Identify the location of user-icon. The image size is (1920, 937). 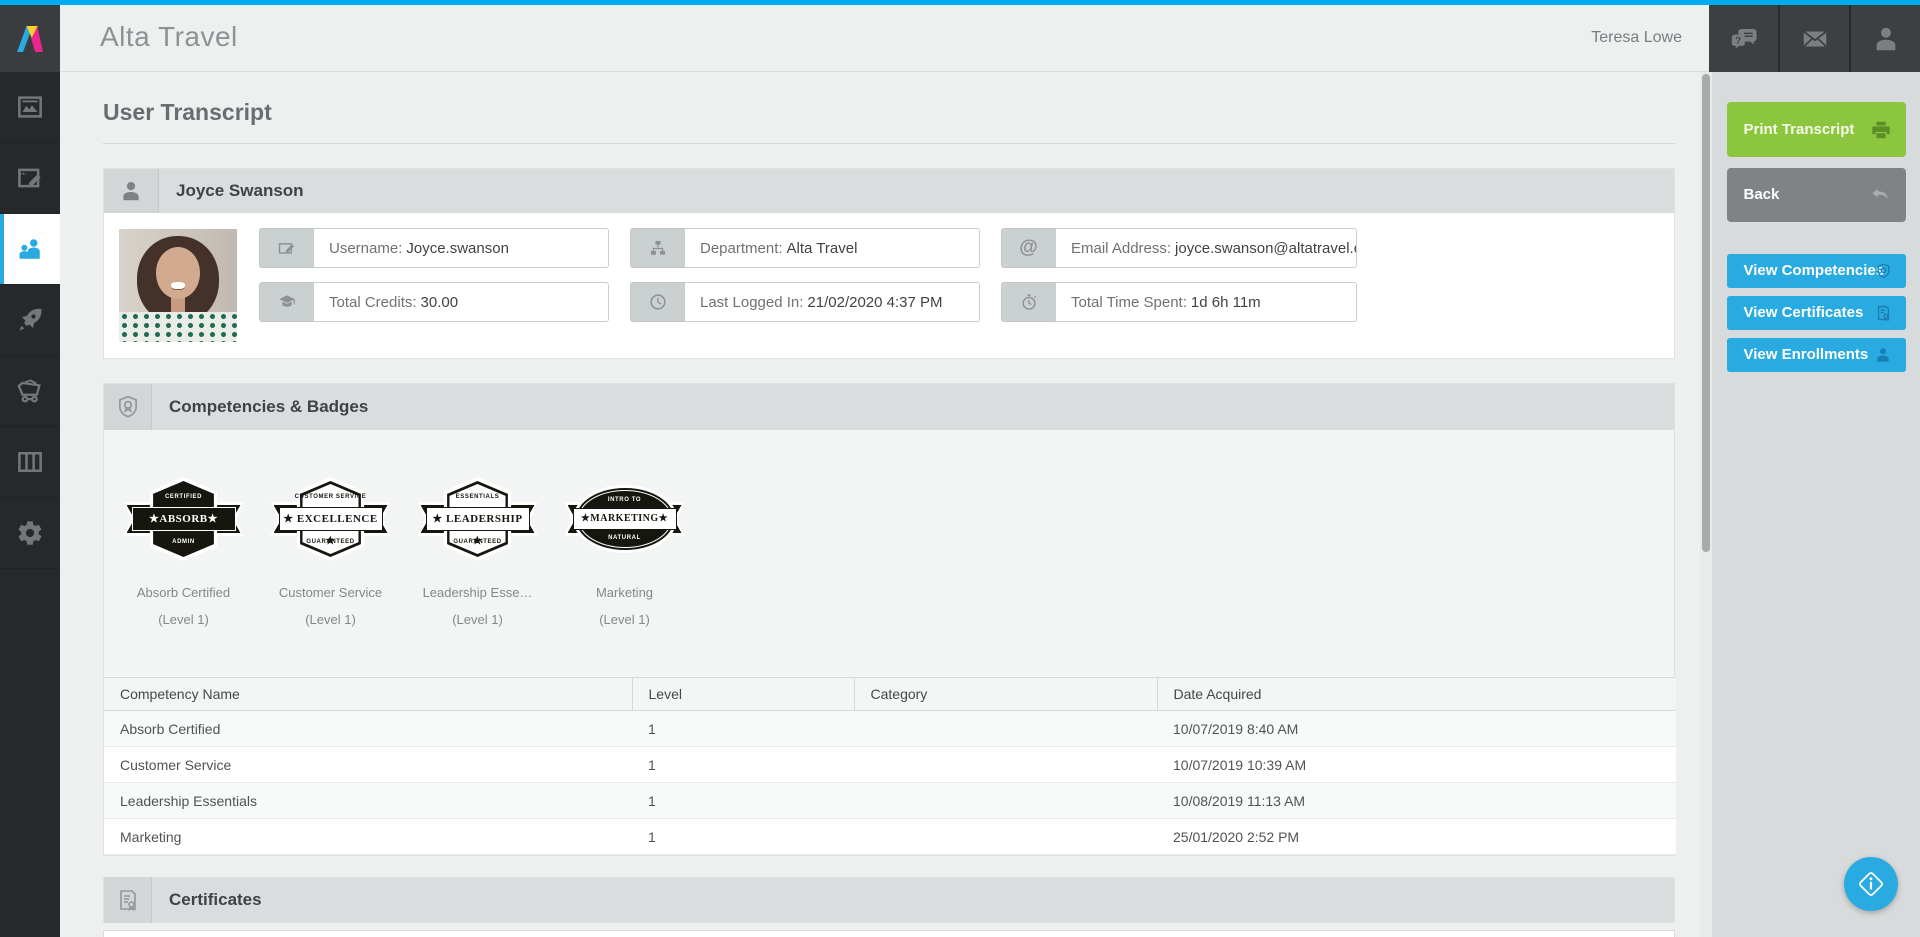
(131, 191).